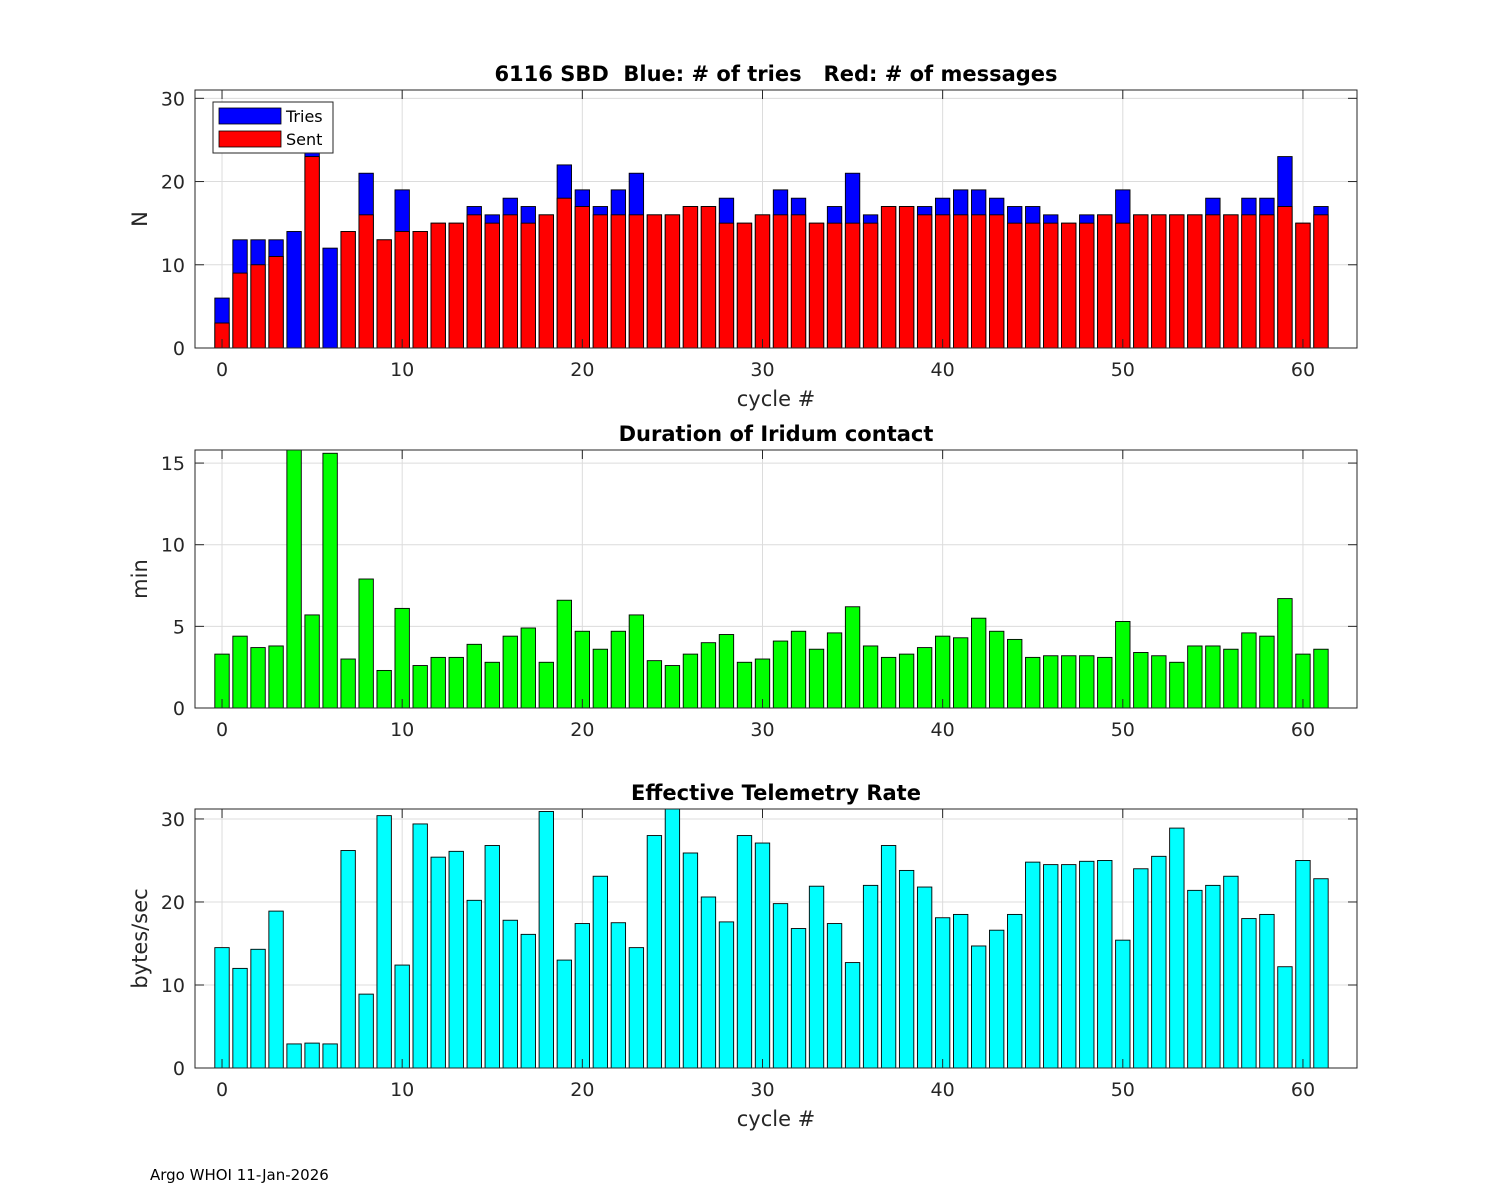 This screenshot has width=1500, height=1200. Describe the element at coordinates (239, 1175) in the screenshot. I see `footer-stamp: Argo WHOI 11-Jan-2026` at that location.